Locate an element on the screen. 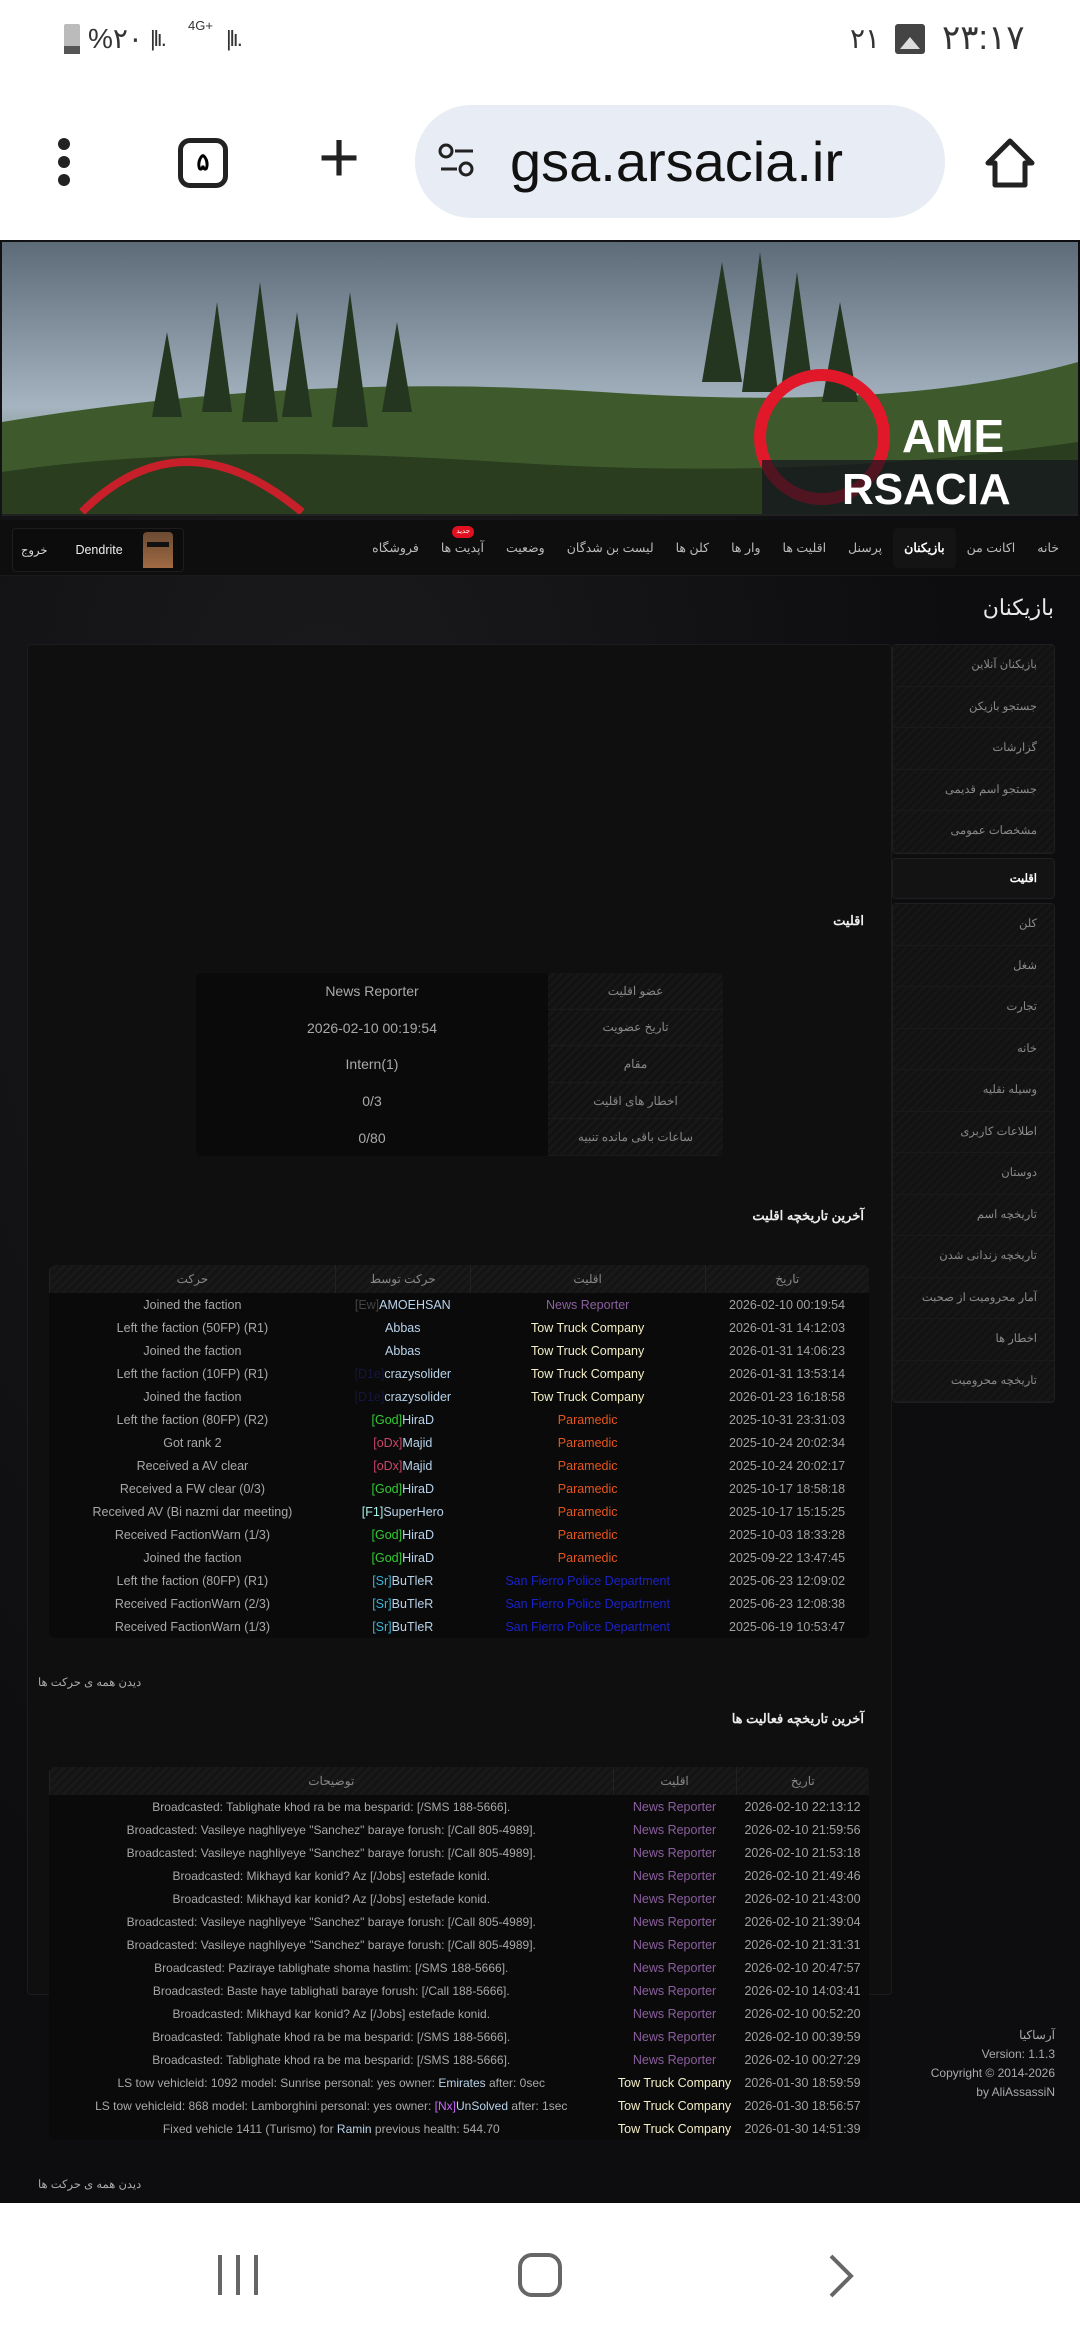 The width and height of the screenshot is (1080, 2340). nav-item: پرسنل is located at coordinates (865, 548).